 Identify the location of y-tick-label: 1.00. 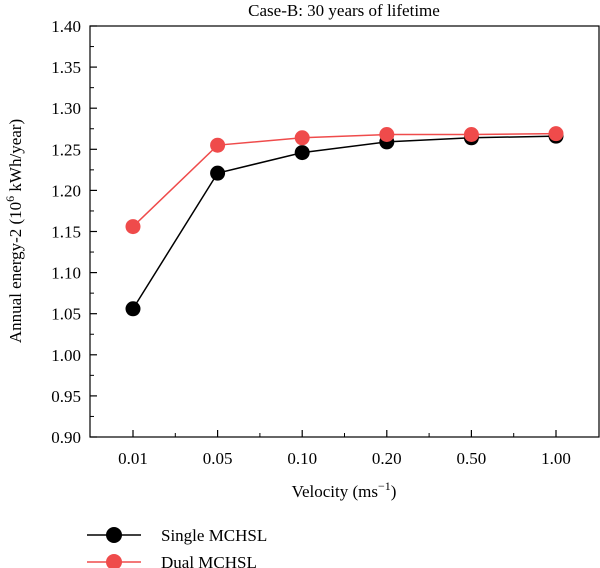
(66, 355).